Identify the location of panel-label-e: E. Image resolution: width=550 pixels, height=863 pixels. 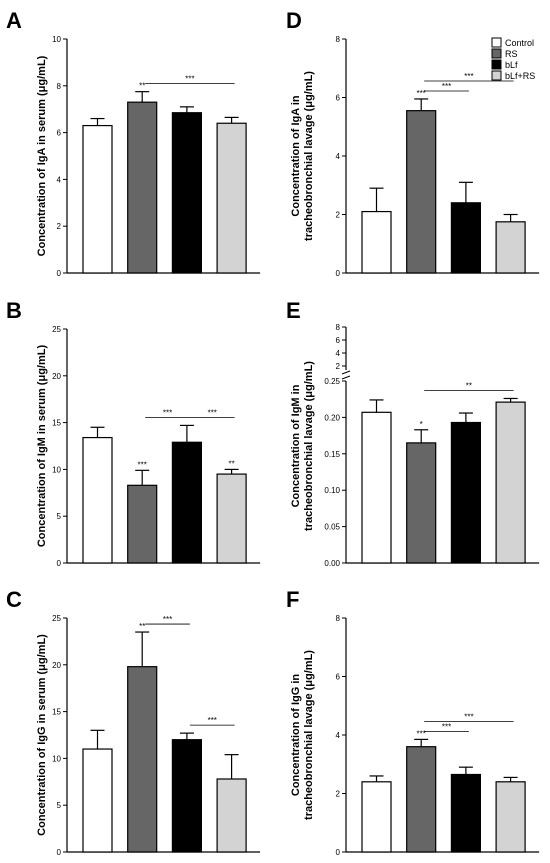
(293, 310).